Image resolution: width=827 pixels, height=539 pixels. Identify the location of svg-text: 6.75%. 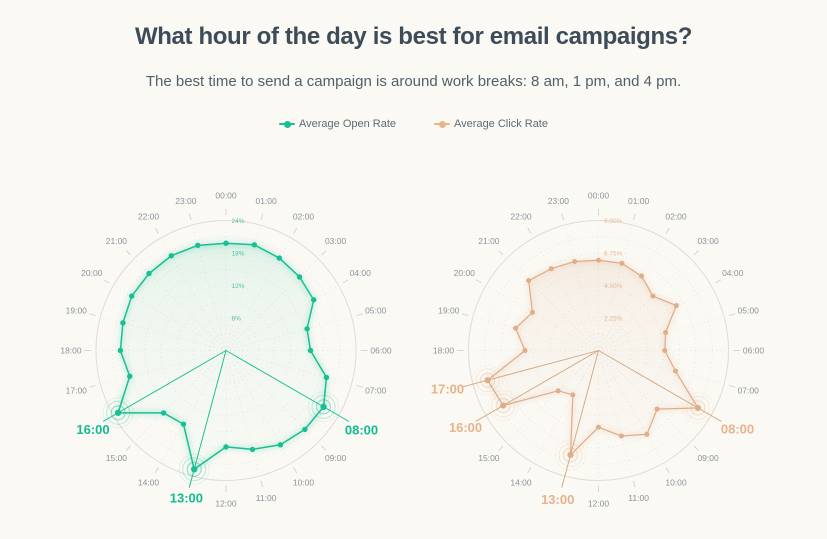
(613, 254).